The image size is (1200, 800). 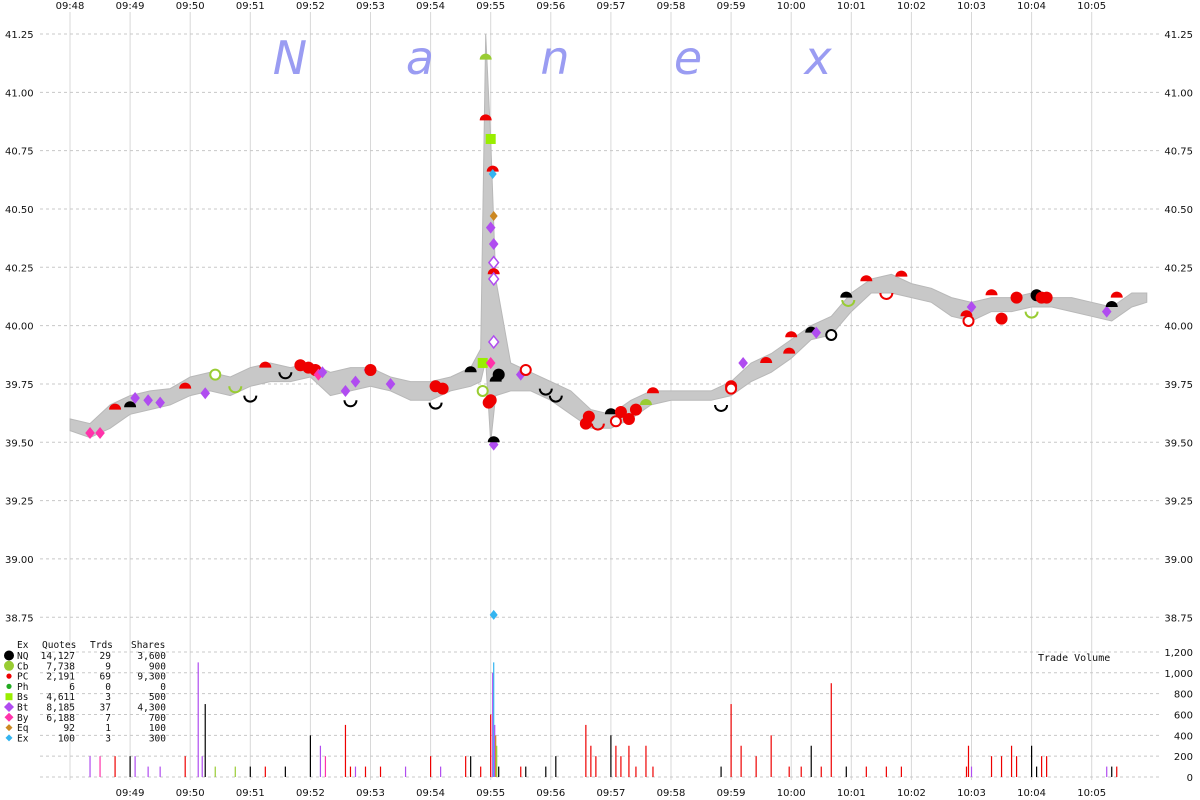 What do you see at coordinates (19, 385) in the screenshot?
I see `y-tick-label-left: 39.75` at bounding box center [19, 385].